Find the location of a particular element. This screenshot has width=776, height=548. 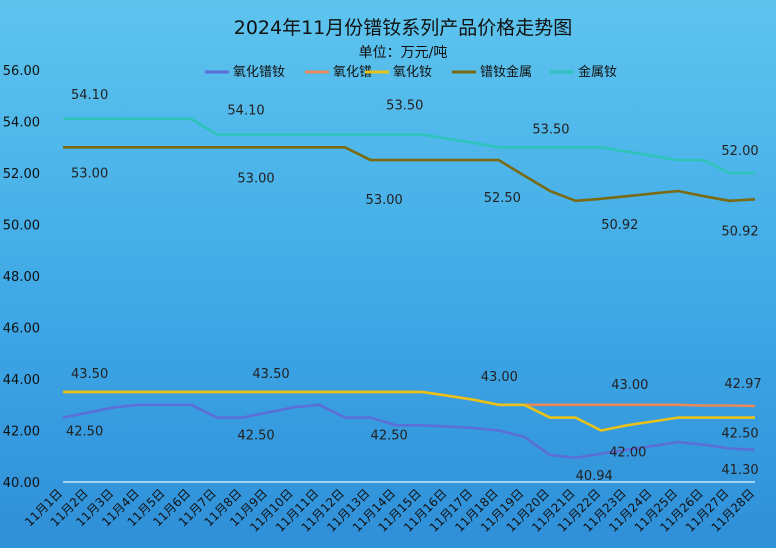

data-label: 52.00 is located at coordinates (739, 151).